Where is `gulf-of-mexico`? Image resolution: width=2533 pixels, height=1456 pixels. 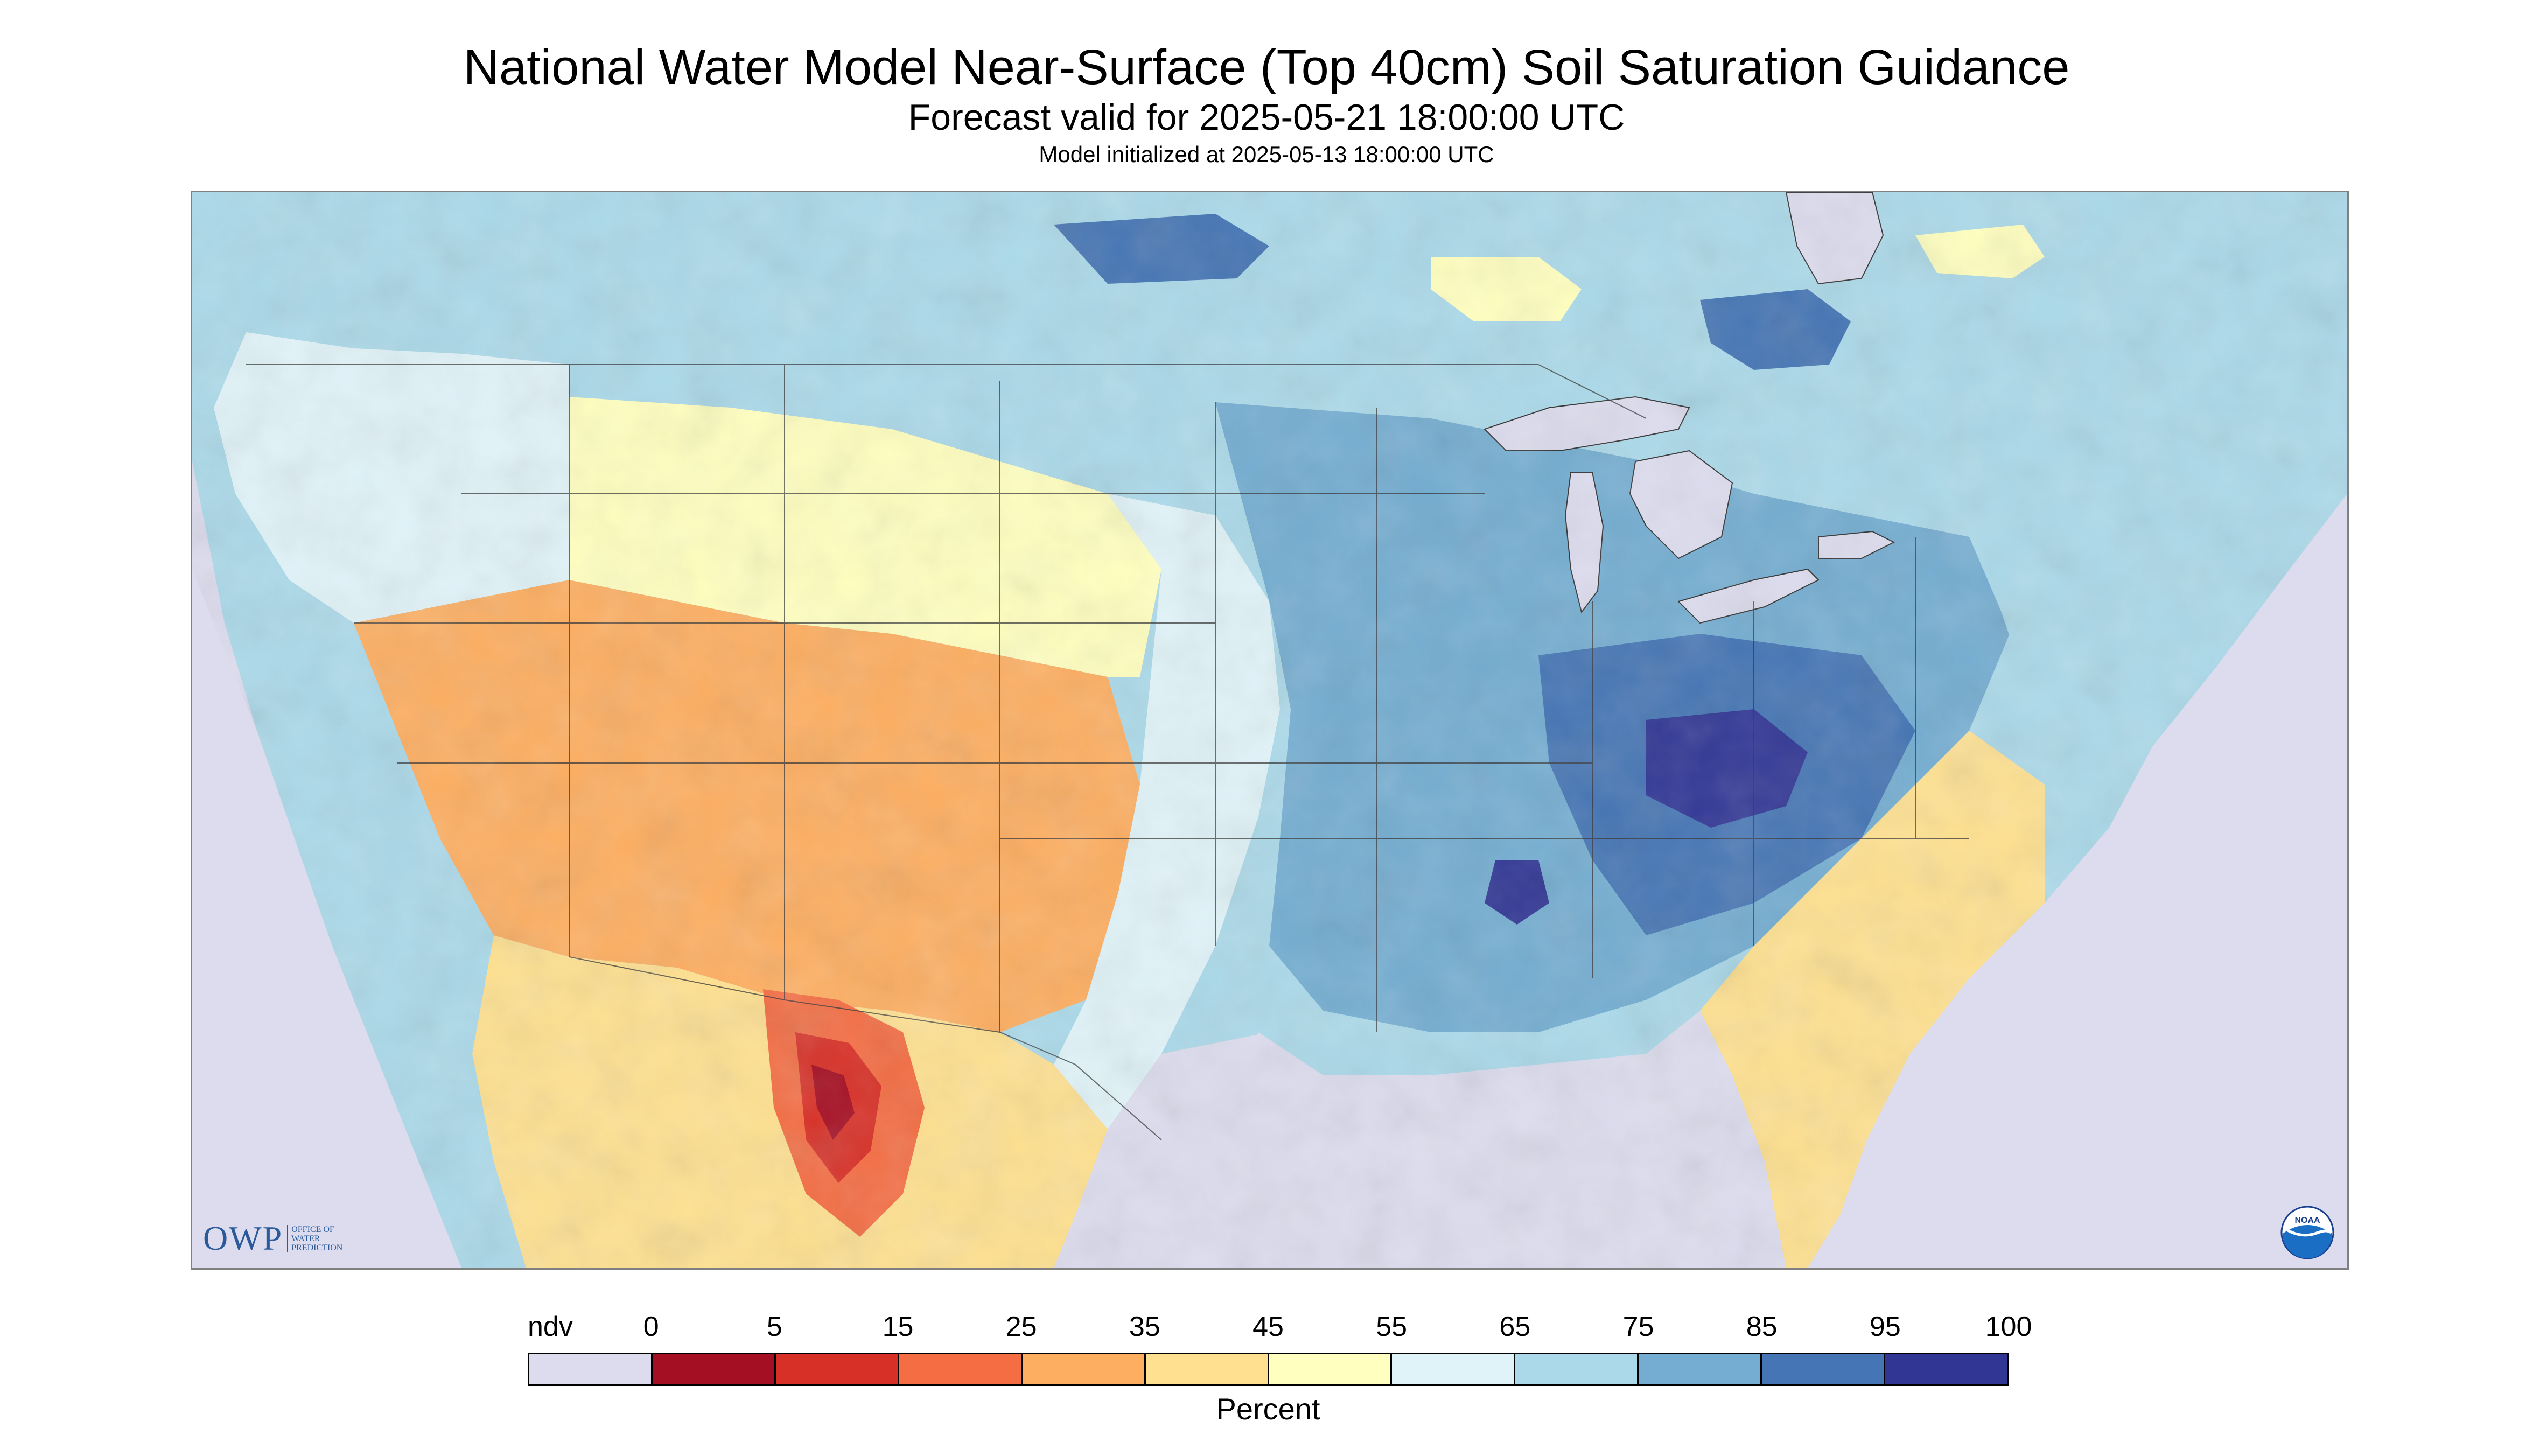
gulf-of-mexico is located at coordinates (1490, 1139).